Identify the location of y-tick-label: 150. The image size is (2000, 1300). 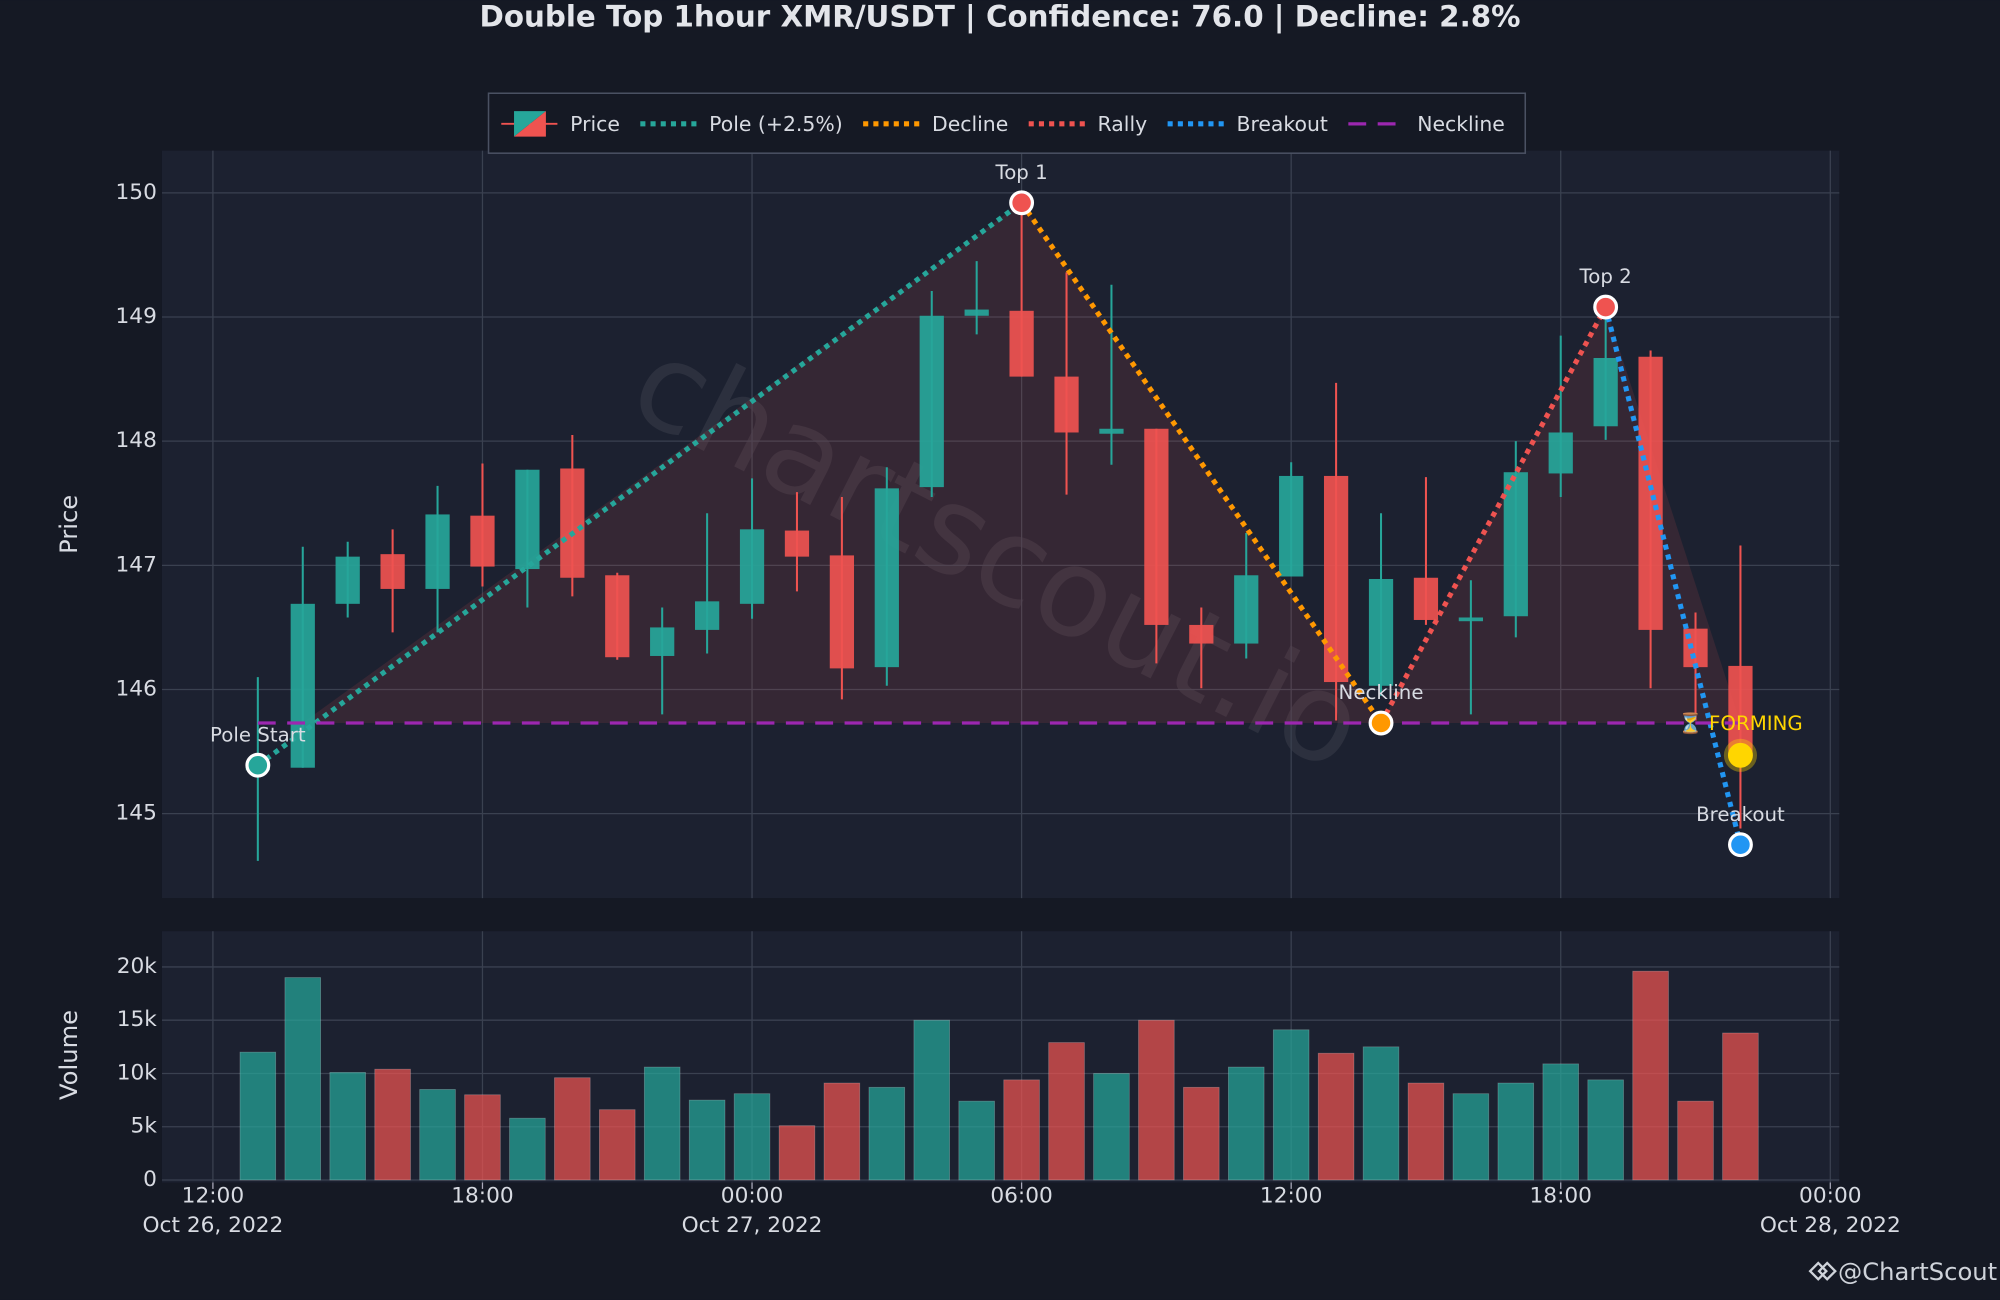
(136, 192).